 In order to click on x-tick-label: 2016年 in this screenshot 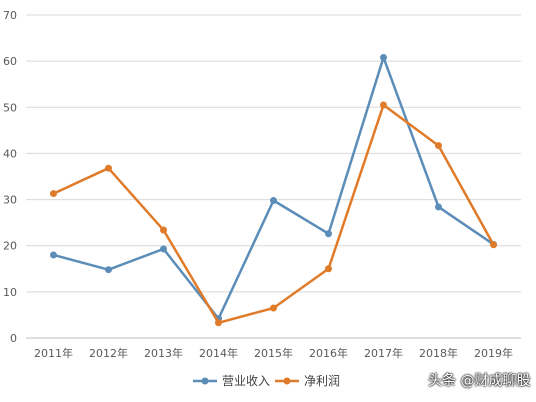, I will do `click(328, 353)`.